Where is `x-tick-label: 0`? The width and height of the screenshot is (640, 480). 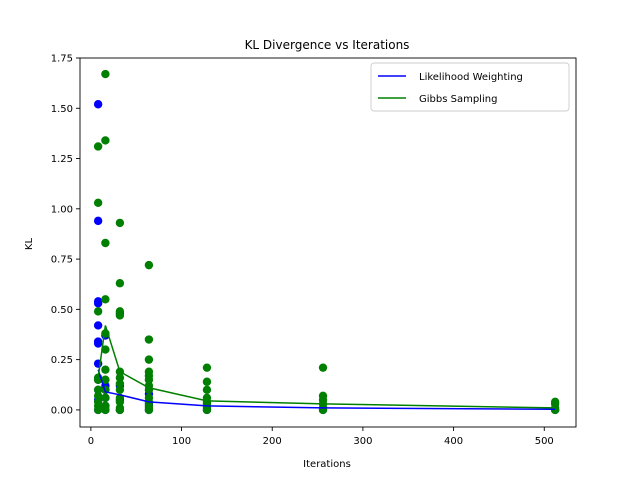
x-tick-label: 0 is located at coordinates (91, 441).